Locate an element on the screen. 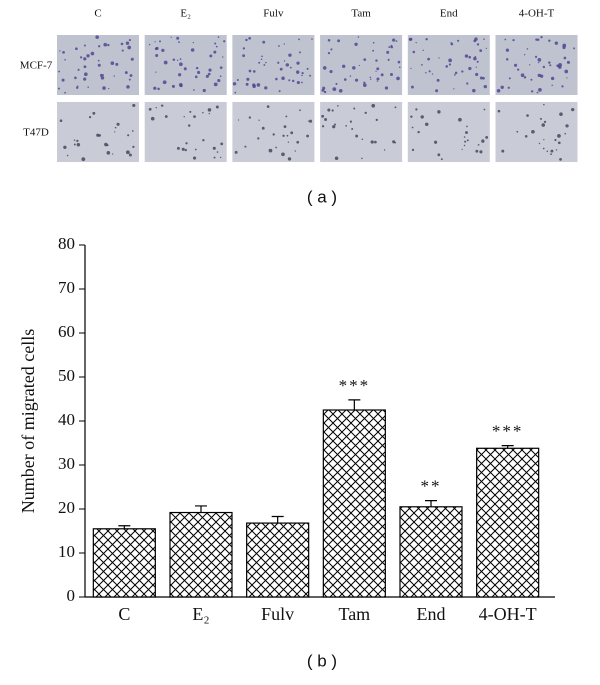 The image size is (600, 685). column-label: Fulv is located at coordinates (273, 14).